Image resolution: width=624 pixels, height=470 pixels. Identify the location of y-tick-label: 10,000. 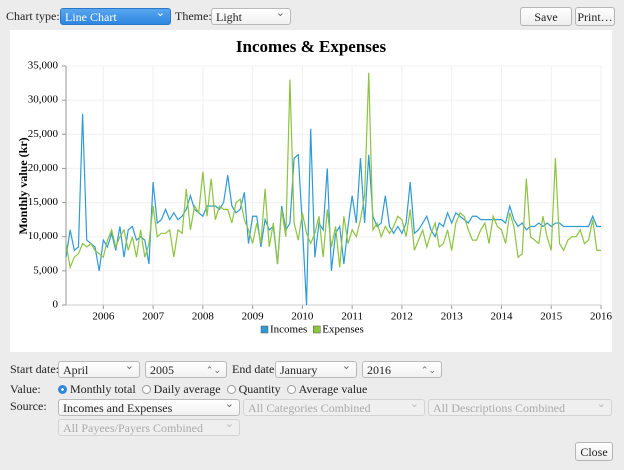
(43, 236).